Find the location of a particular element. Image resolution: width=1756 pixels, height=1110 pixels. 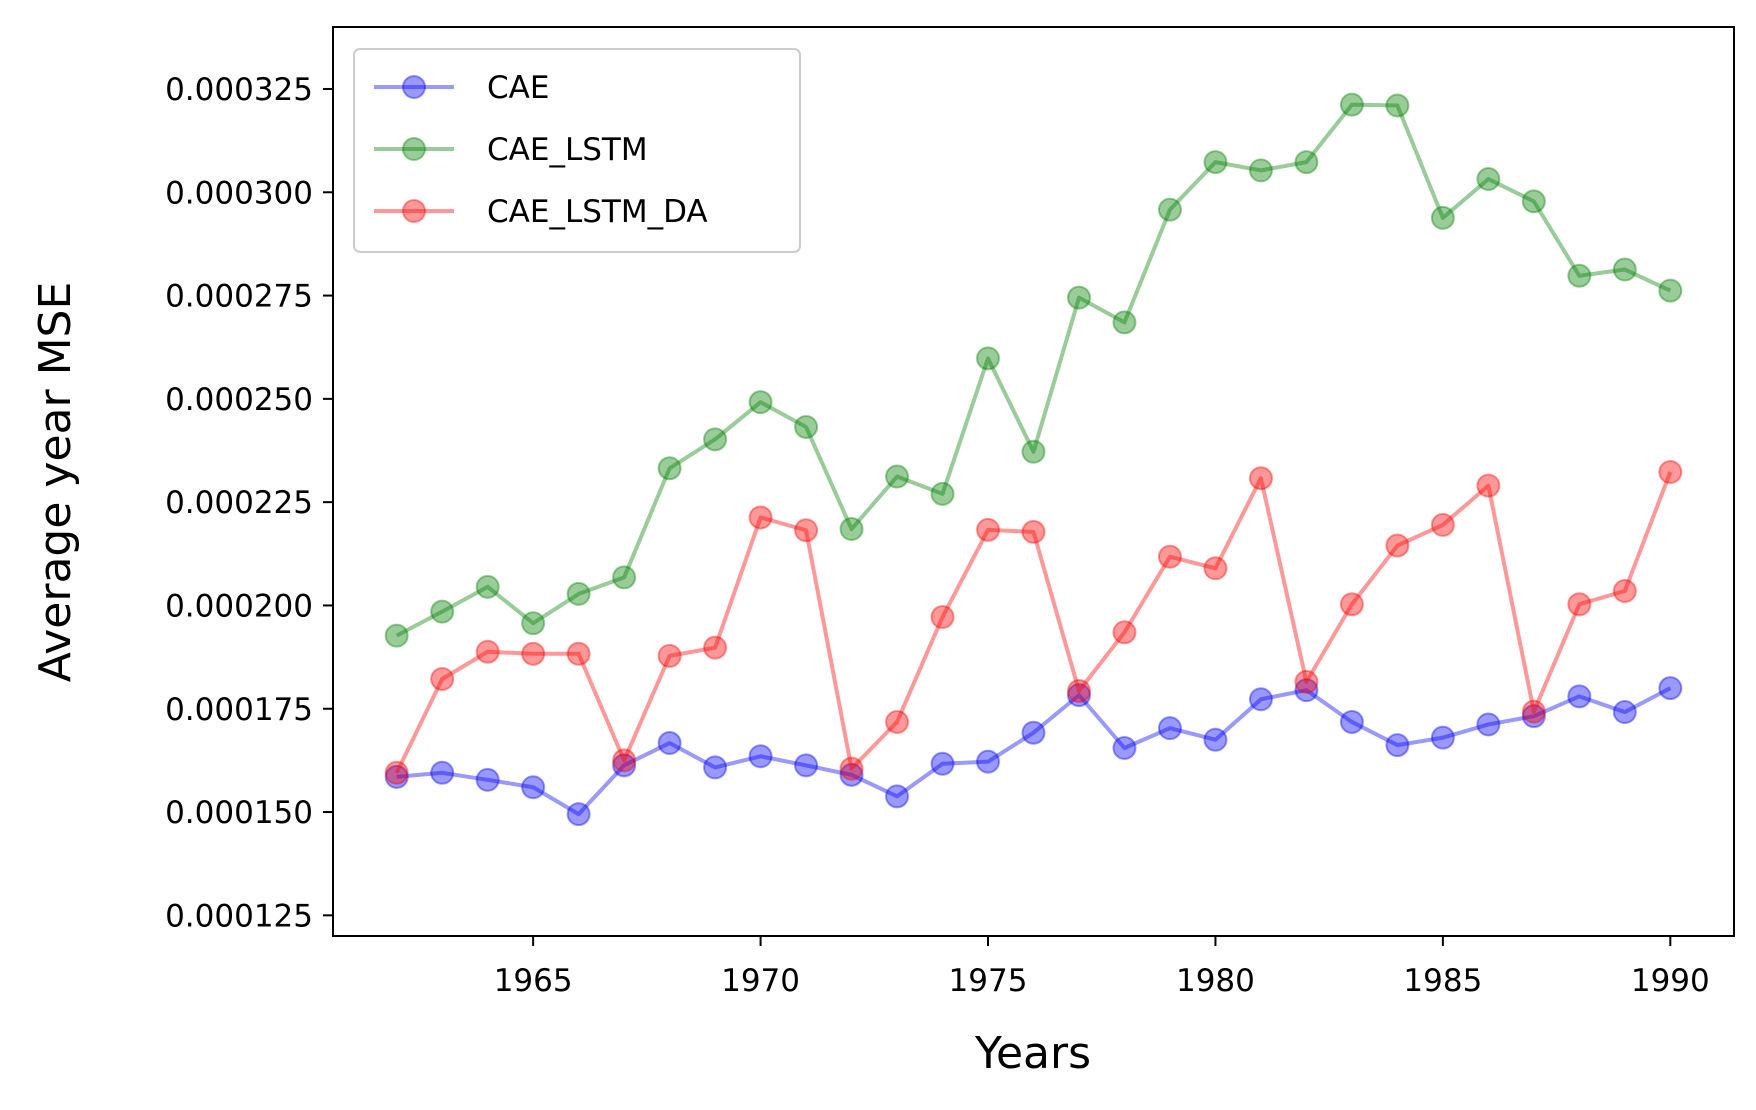

y-tick-label: 0.000175 is located at coordinates (239, 710).